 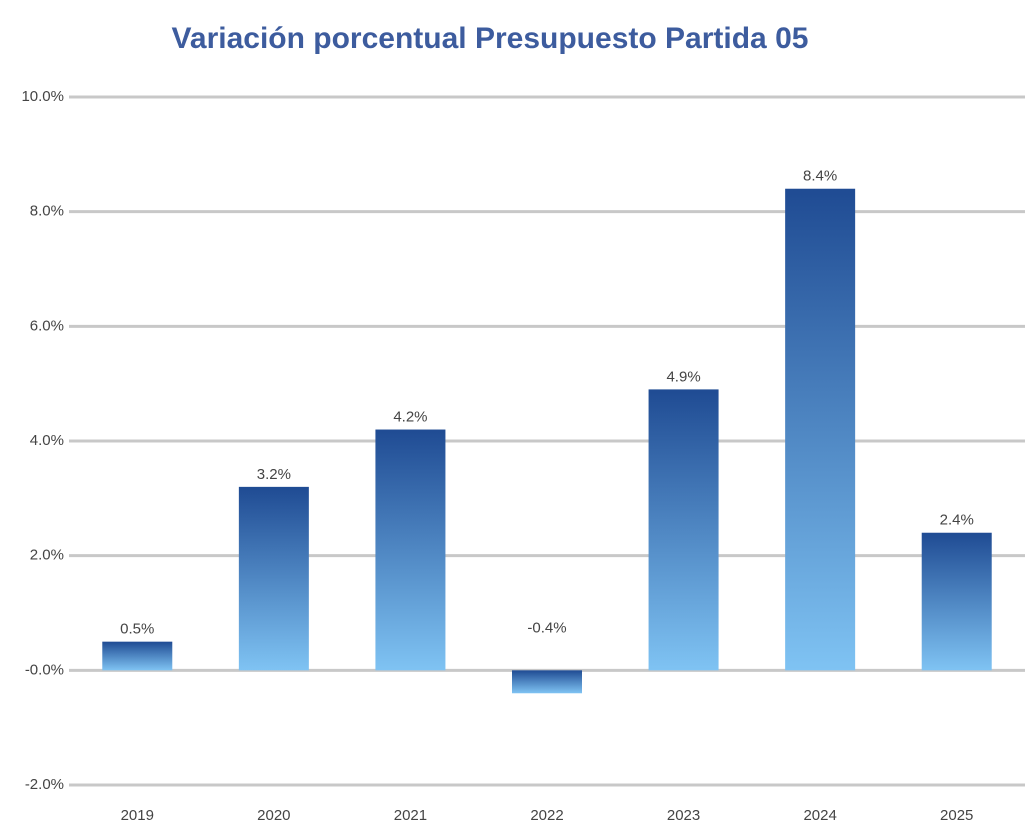 I want to click on y-tick-label: 4.0%, so click(x=47, y=440).